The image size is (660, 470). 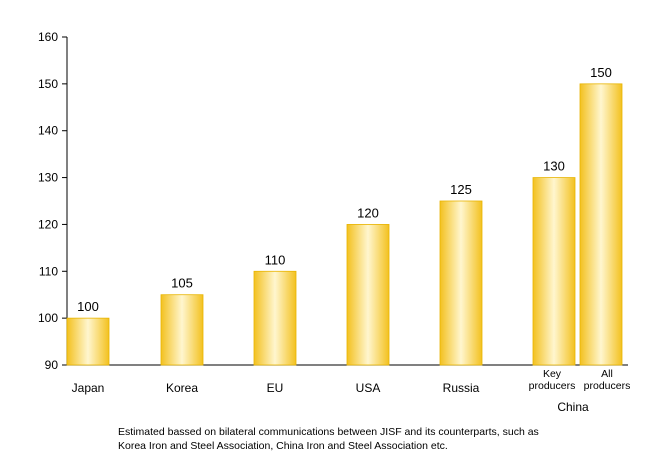 I want to click on x-tick-label: EU, so click(x=275, y=388).